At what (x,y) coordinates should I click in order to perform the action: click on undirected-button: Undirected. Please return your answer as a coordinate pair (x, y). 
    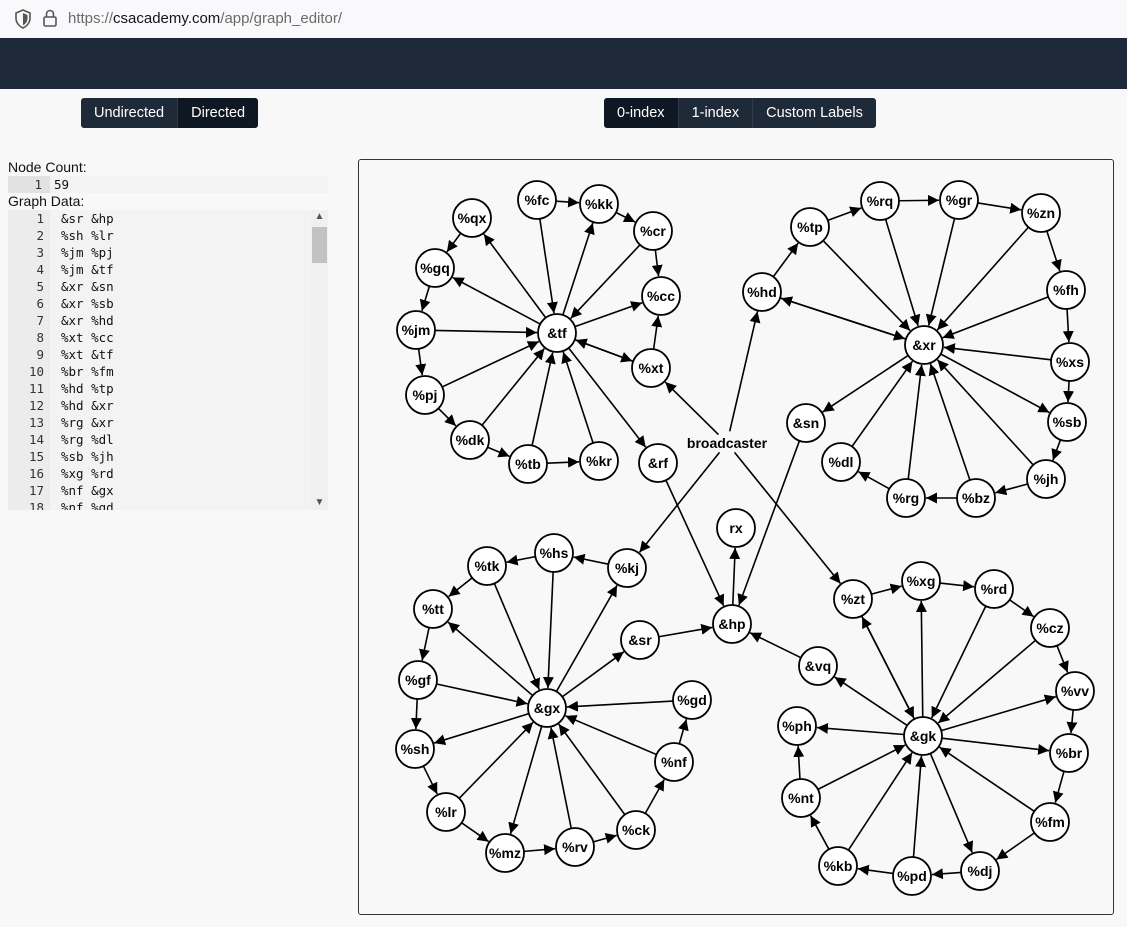
    Looking at the image, I should click on (130, 113).